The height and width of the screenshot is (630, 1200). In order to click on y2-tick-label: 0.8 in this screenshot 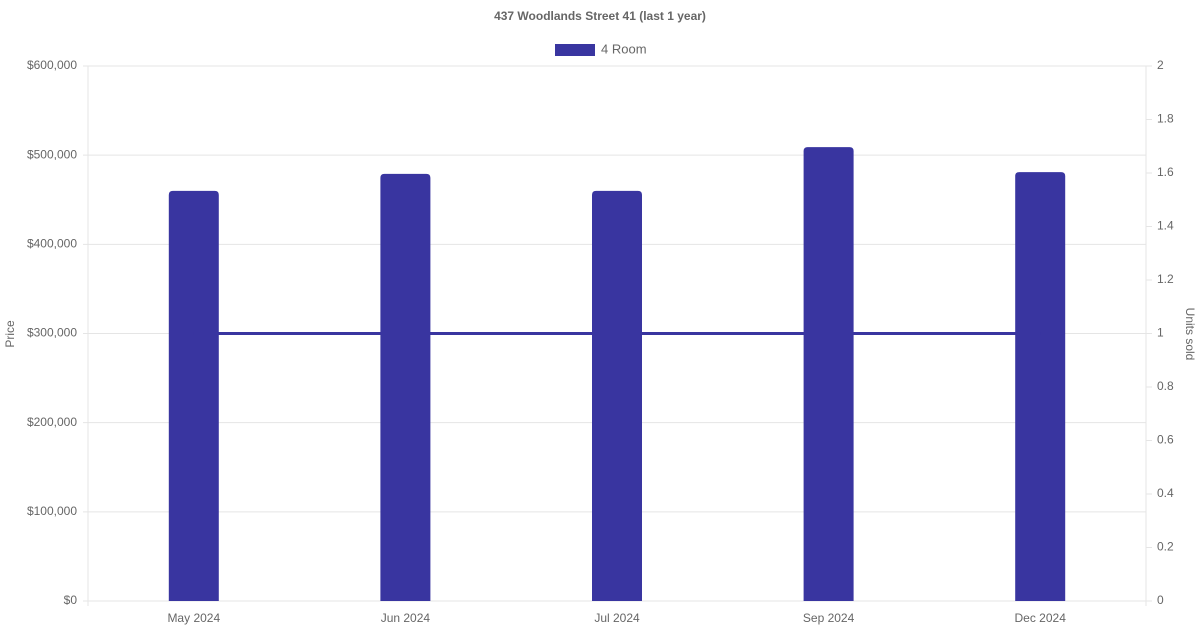, I will do `click(1165, 386)`.